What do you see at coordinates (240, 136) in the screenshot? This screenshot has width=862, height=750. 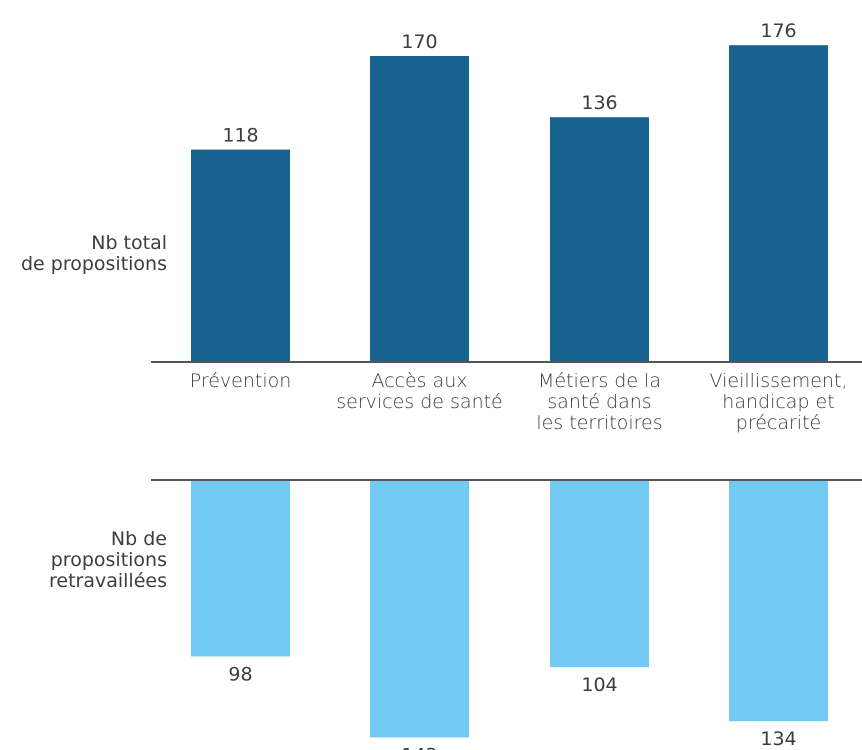 I see `value-label-total-0: 118` at bounding box center [240, 136].